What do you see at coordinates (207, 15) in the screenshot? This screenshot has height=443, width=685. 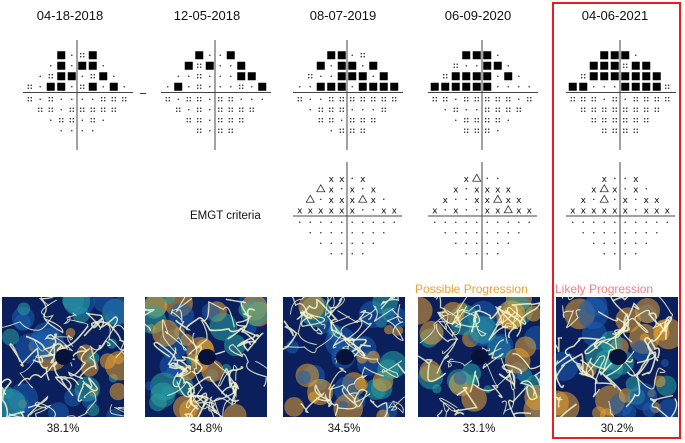 I see `exam-date-2: 12-05-2018` at bounding box center [207, 15].